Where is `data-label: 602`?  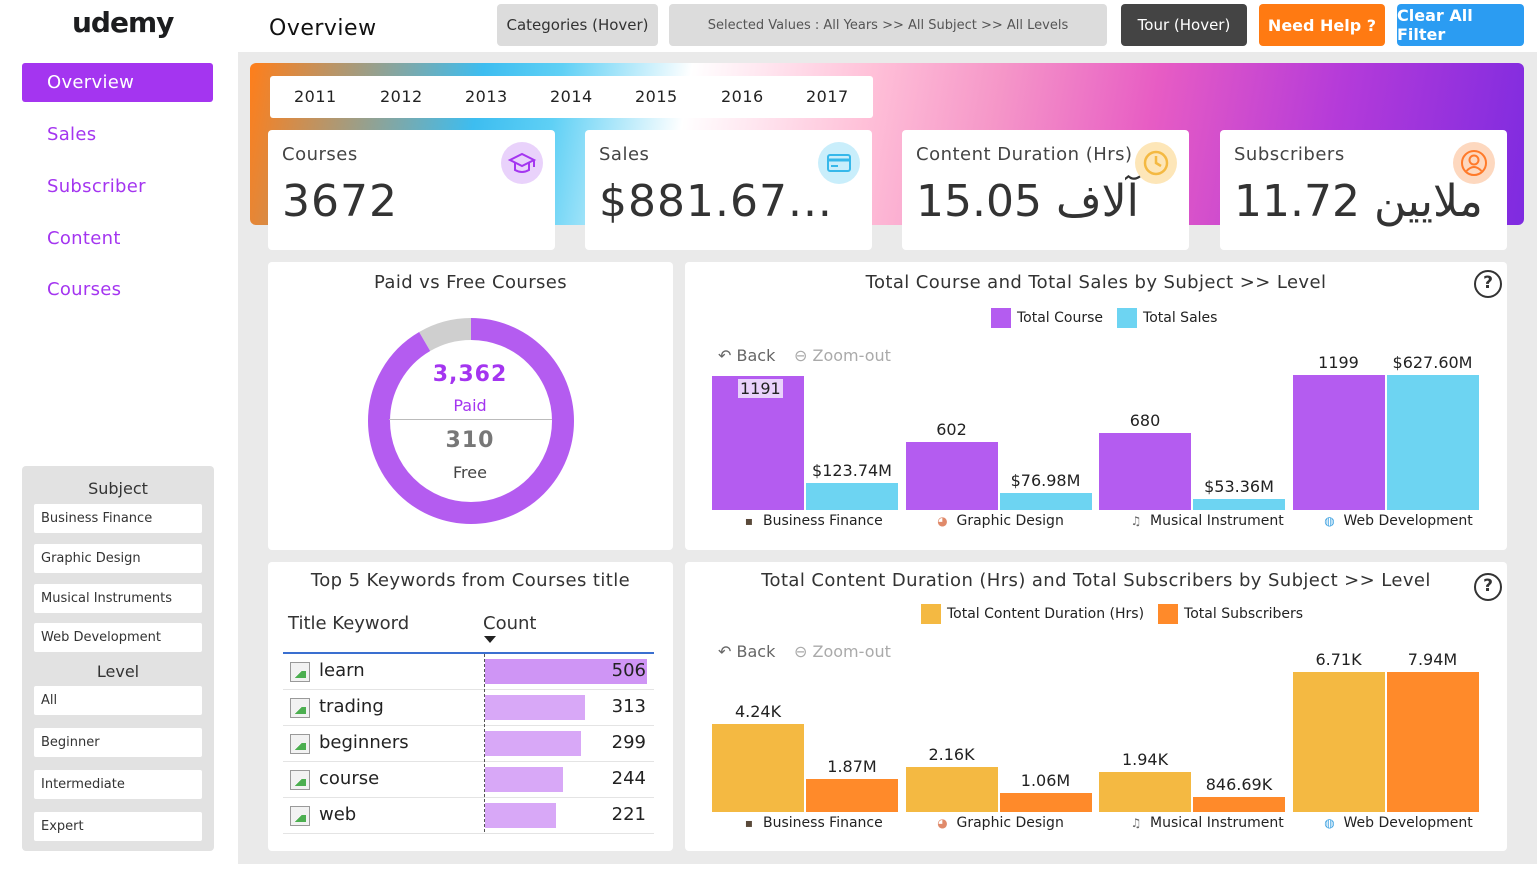
data-label: 602 is located at coordinates (951, 430).